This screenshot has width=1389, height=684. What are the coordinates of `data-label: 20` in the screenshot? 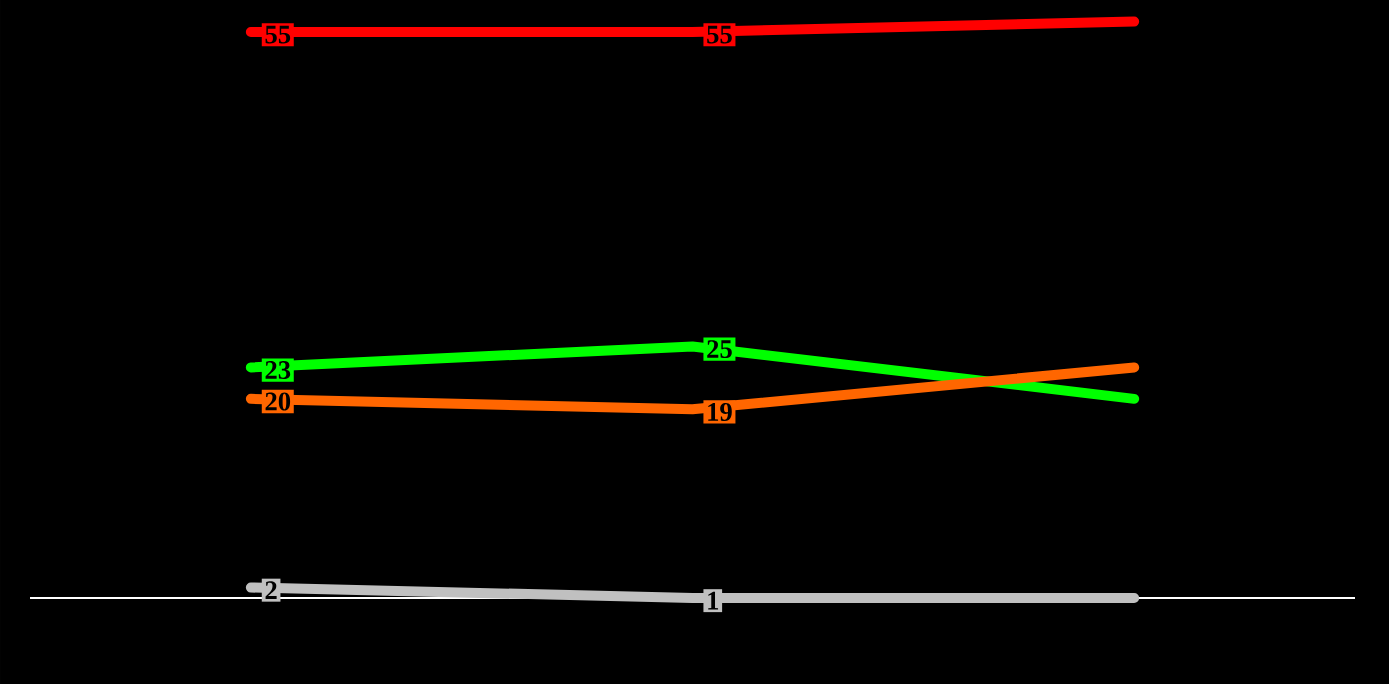 It's located at (278, 401).